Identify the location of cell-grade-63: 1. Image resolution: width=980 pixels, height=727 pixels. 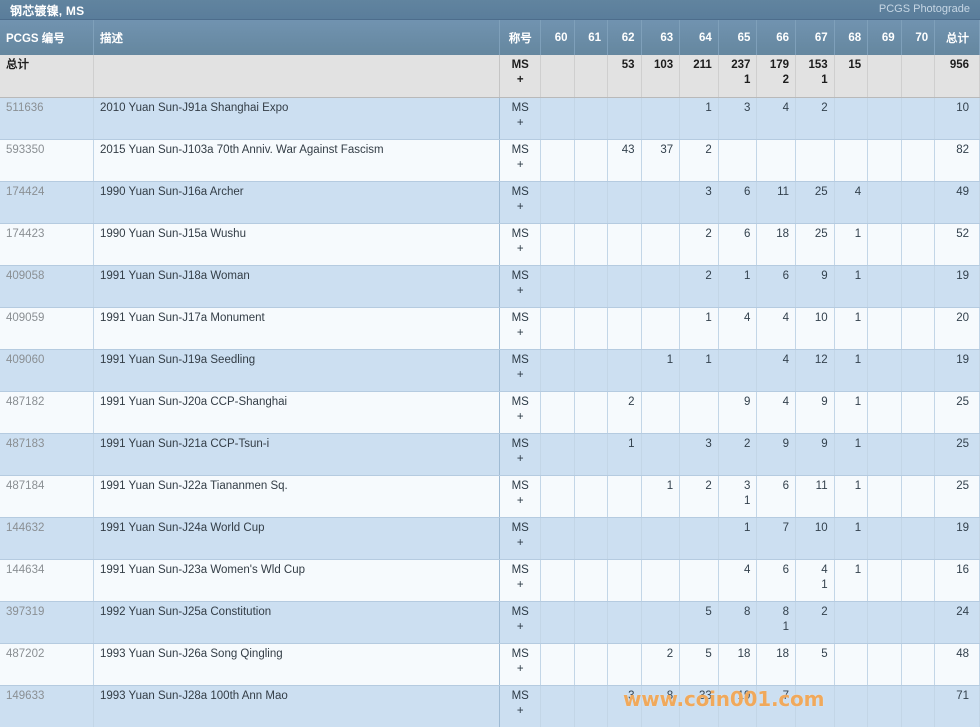
(661, 496).